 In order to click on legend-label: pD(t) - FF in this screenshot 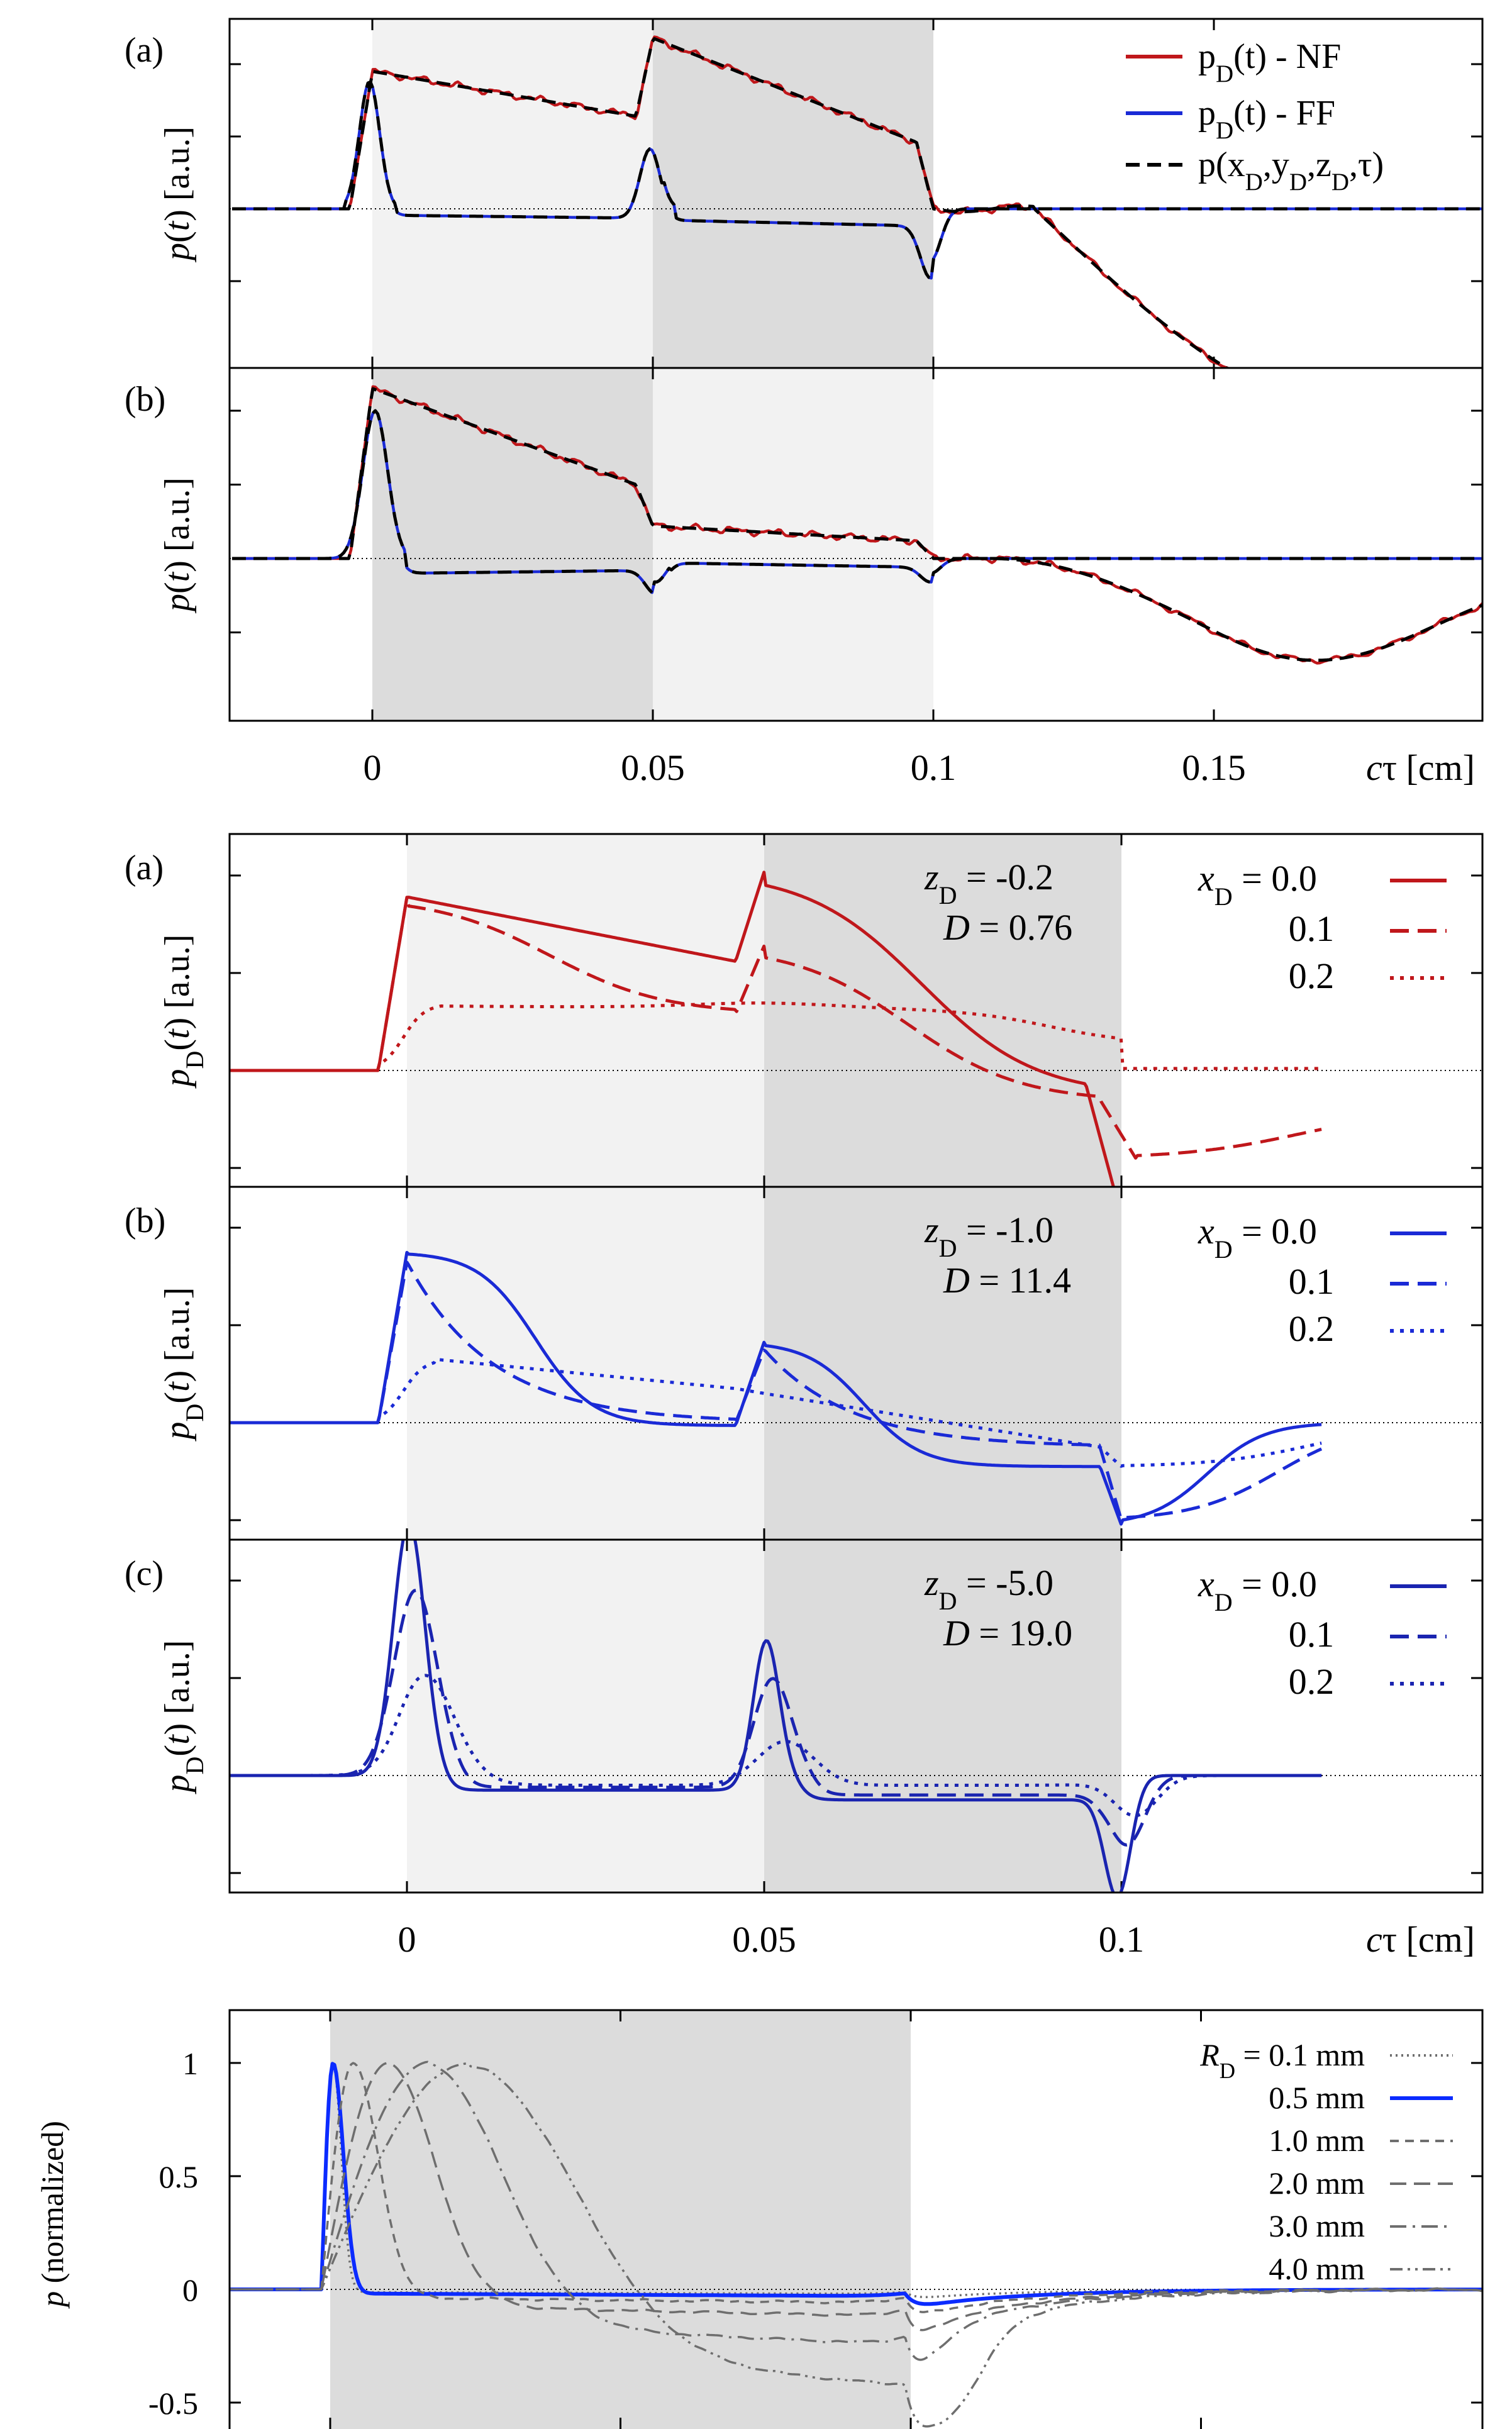, I will do `click(1266, 119)`.